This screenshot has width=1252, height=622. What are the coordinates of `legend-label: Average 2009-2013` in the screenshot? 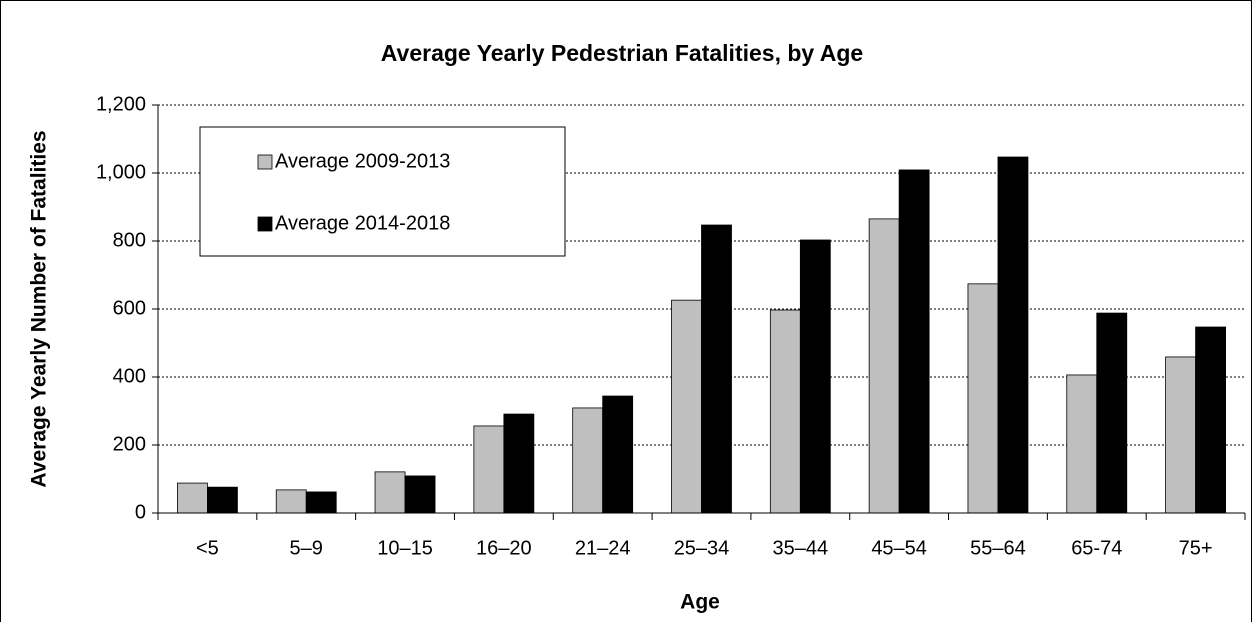 It's located at (362, 161).